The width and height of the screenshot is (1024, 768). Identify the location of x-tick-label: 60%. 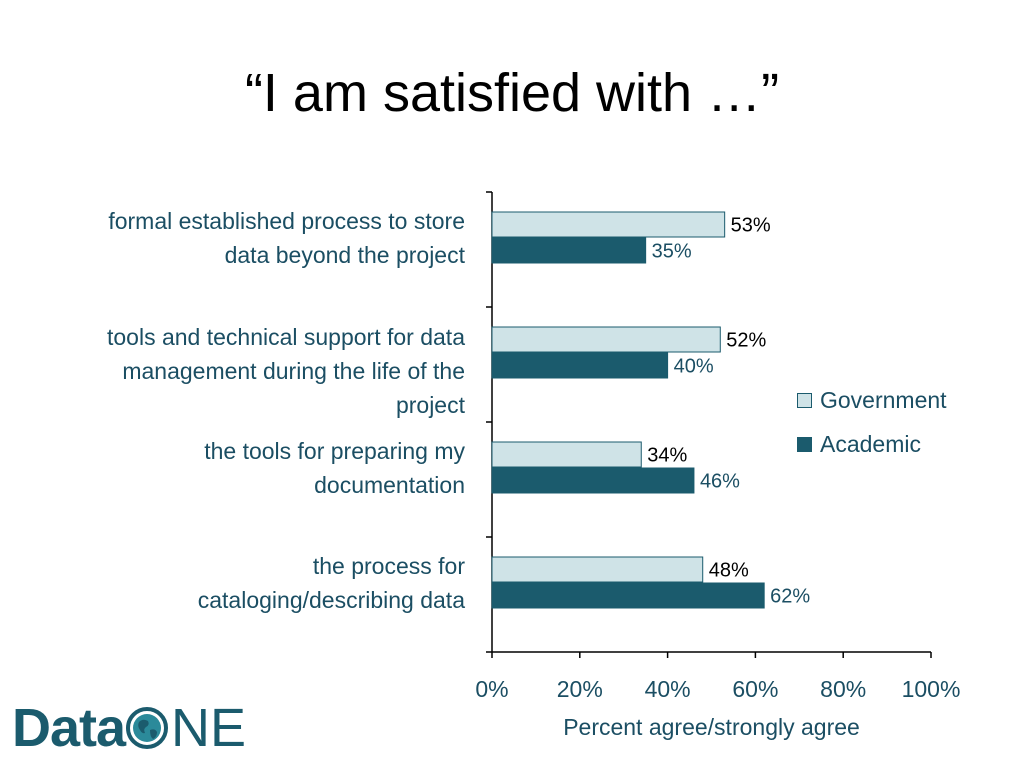
(755, 689).